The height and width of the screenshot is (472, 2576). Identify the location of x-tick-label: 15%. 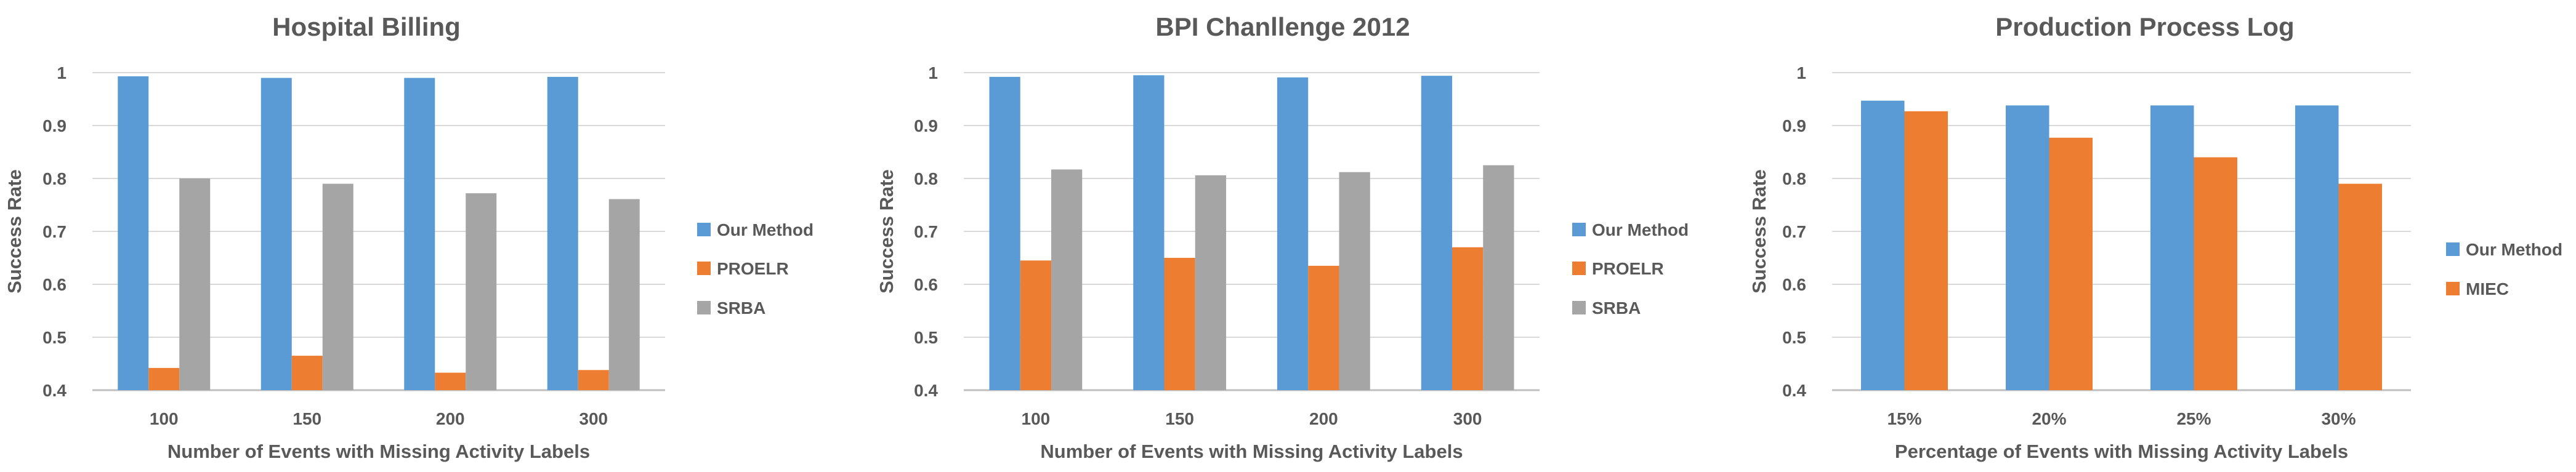
(1904, 418).